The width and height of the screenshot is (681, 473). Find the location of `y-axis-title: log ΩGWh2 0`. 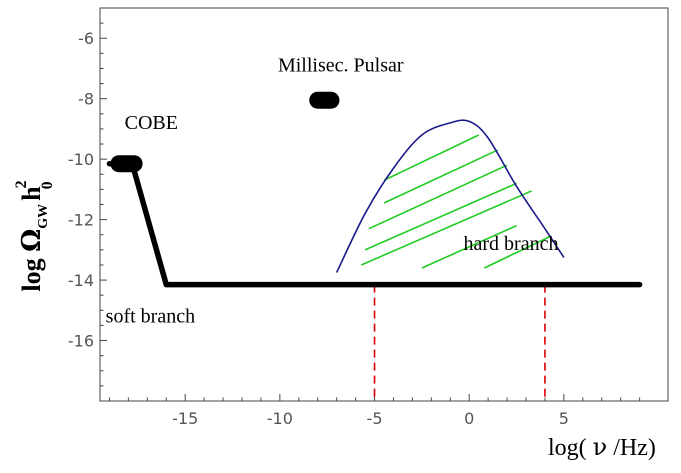

y-axis-title: log ΩGWh2 0 is located at coordinates (34, 235).